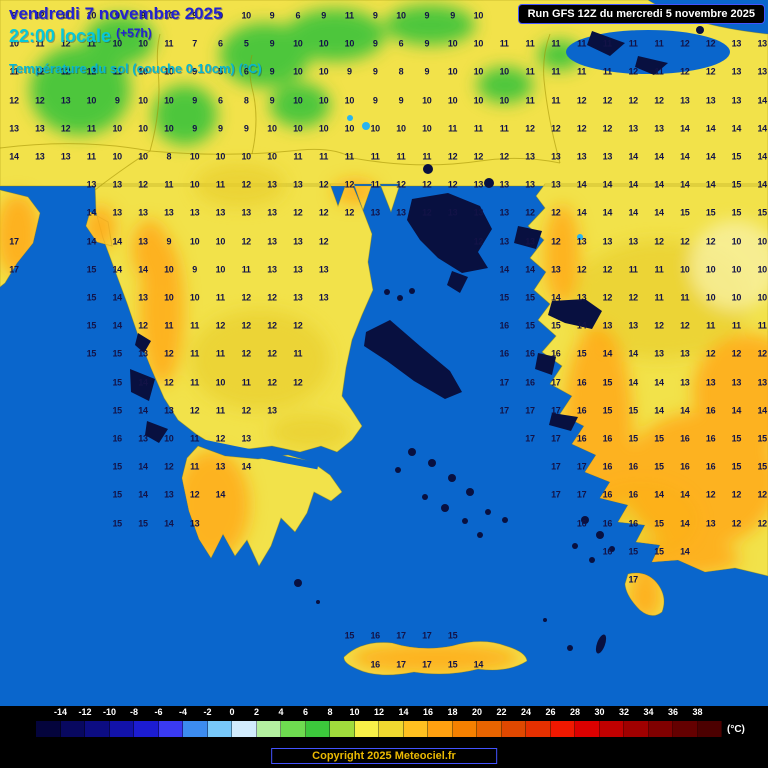  I want to click on legend-tick: 20, so click(477, 712).